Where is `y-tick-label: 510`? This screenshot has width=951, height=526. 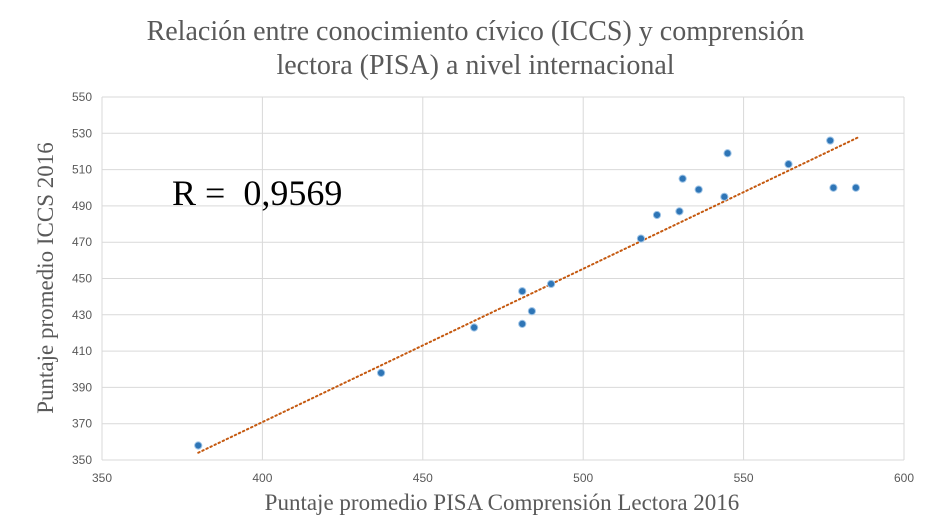
y-tick-label: 510 is located at coordinates (82, 170).